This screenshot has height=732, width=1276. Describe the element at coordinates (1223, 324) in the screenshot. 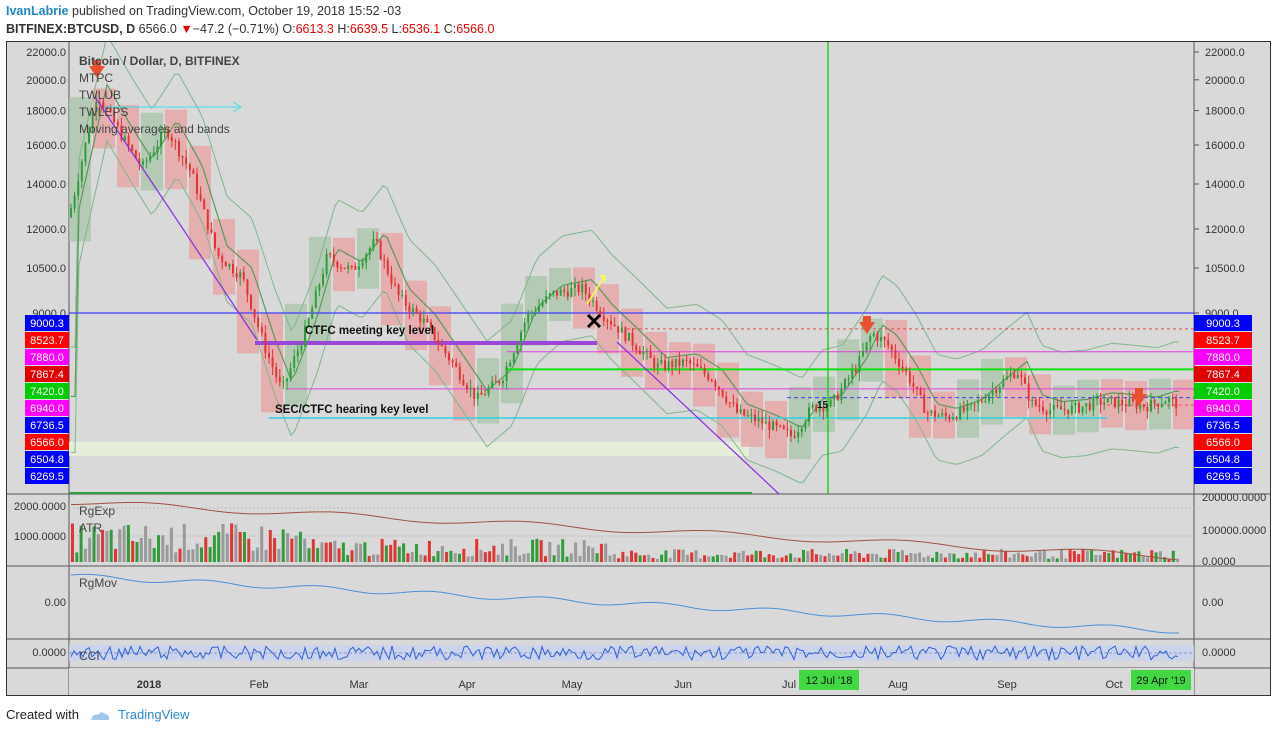

I see `price-label-text-right: 9000.3` at that location.